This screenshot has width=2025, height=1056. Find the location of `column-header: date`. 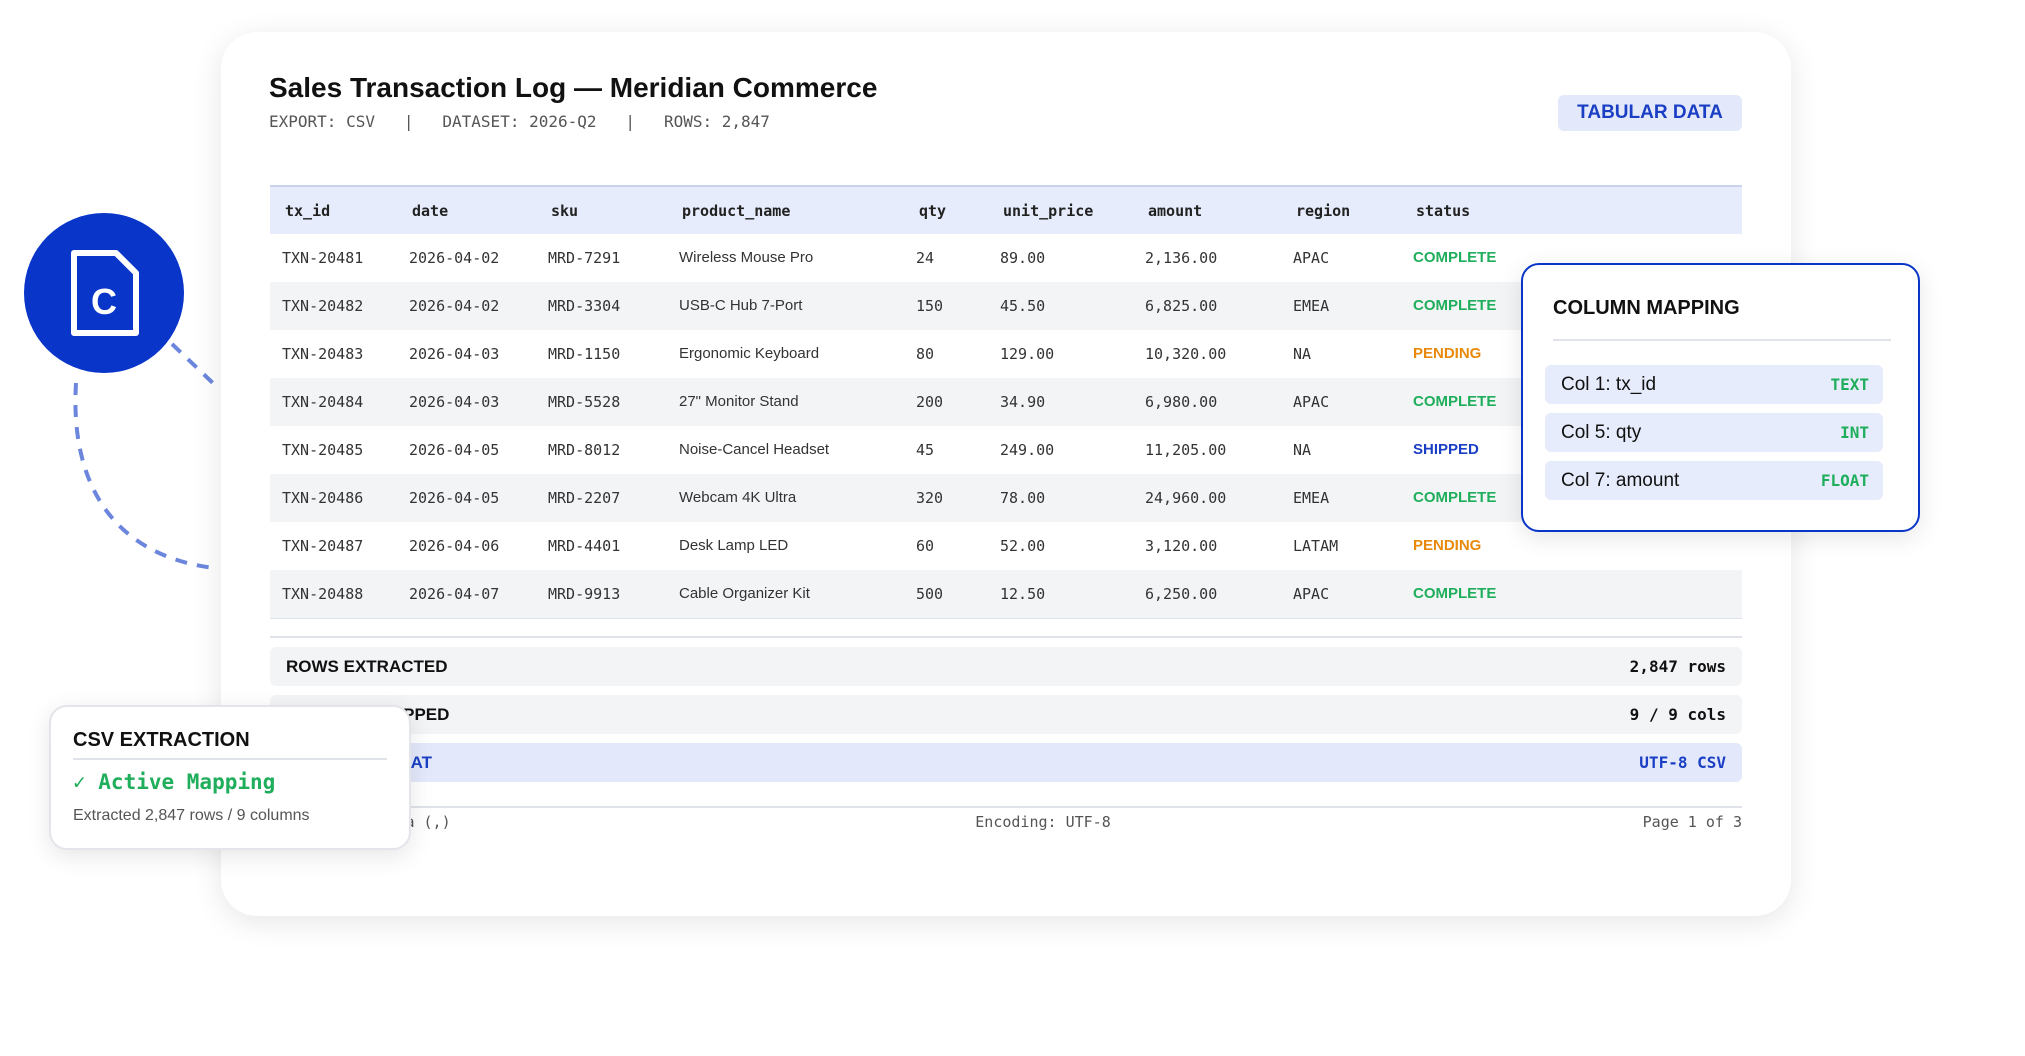

column-header: date is located at coordinates (430, 211).